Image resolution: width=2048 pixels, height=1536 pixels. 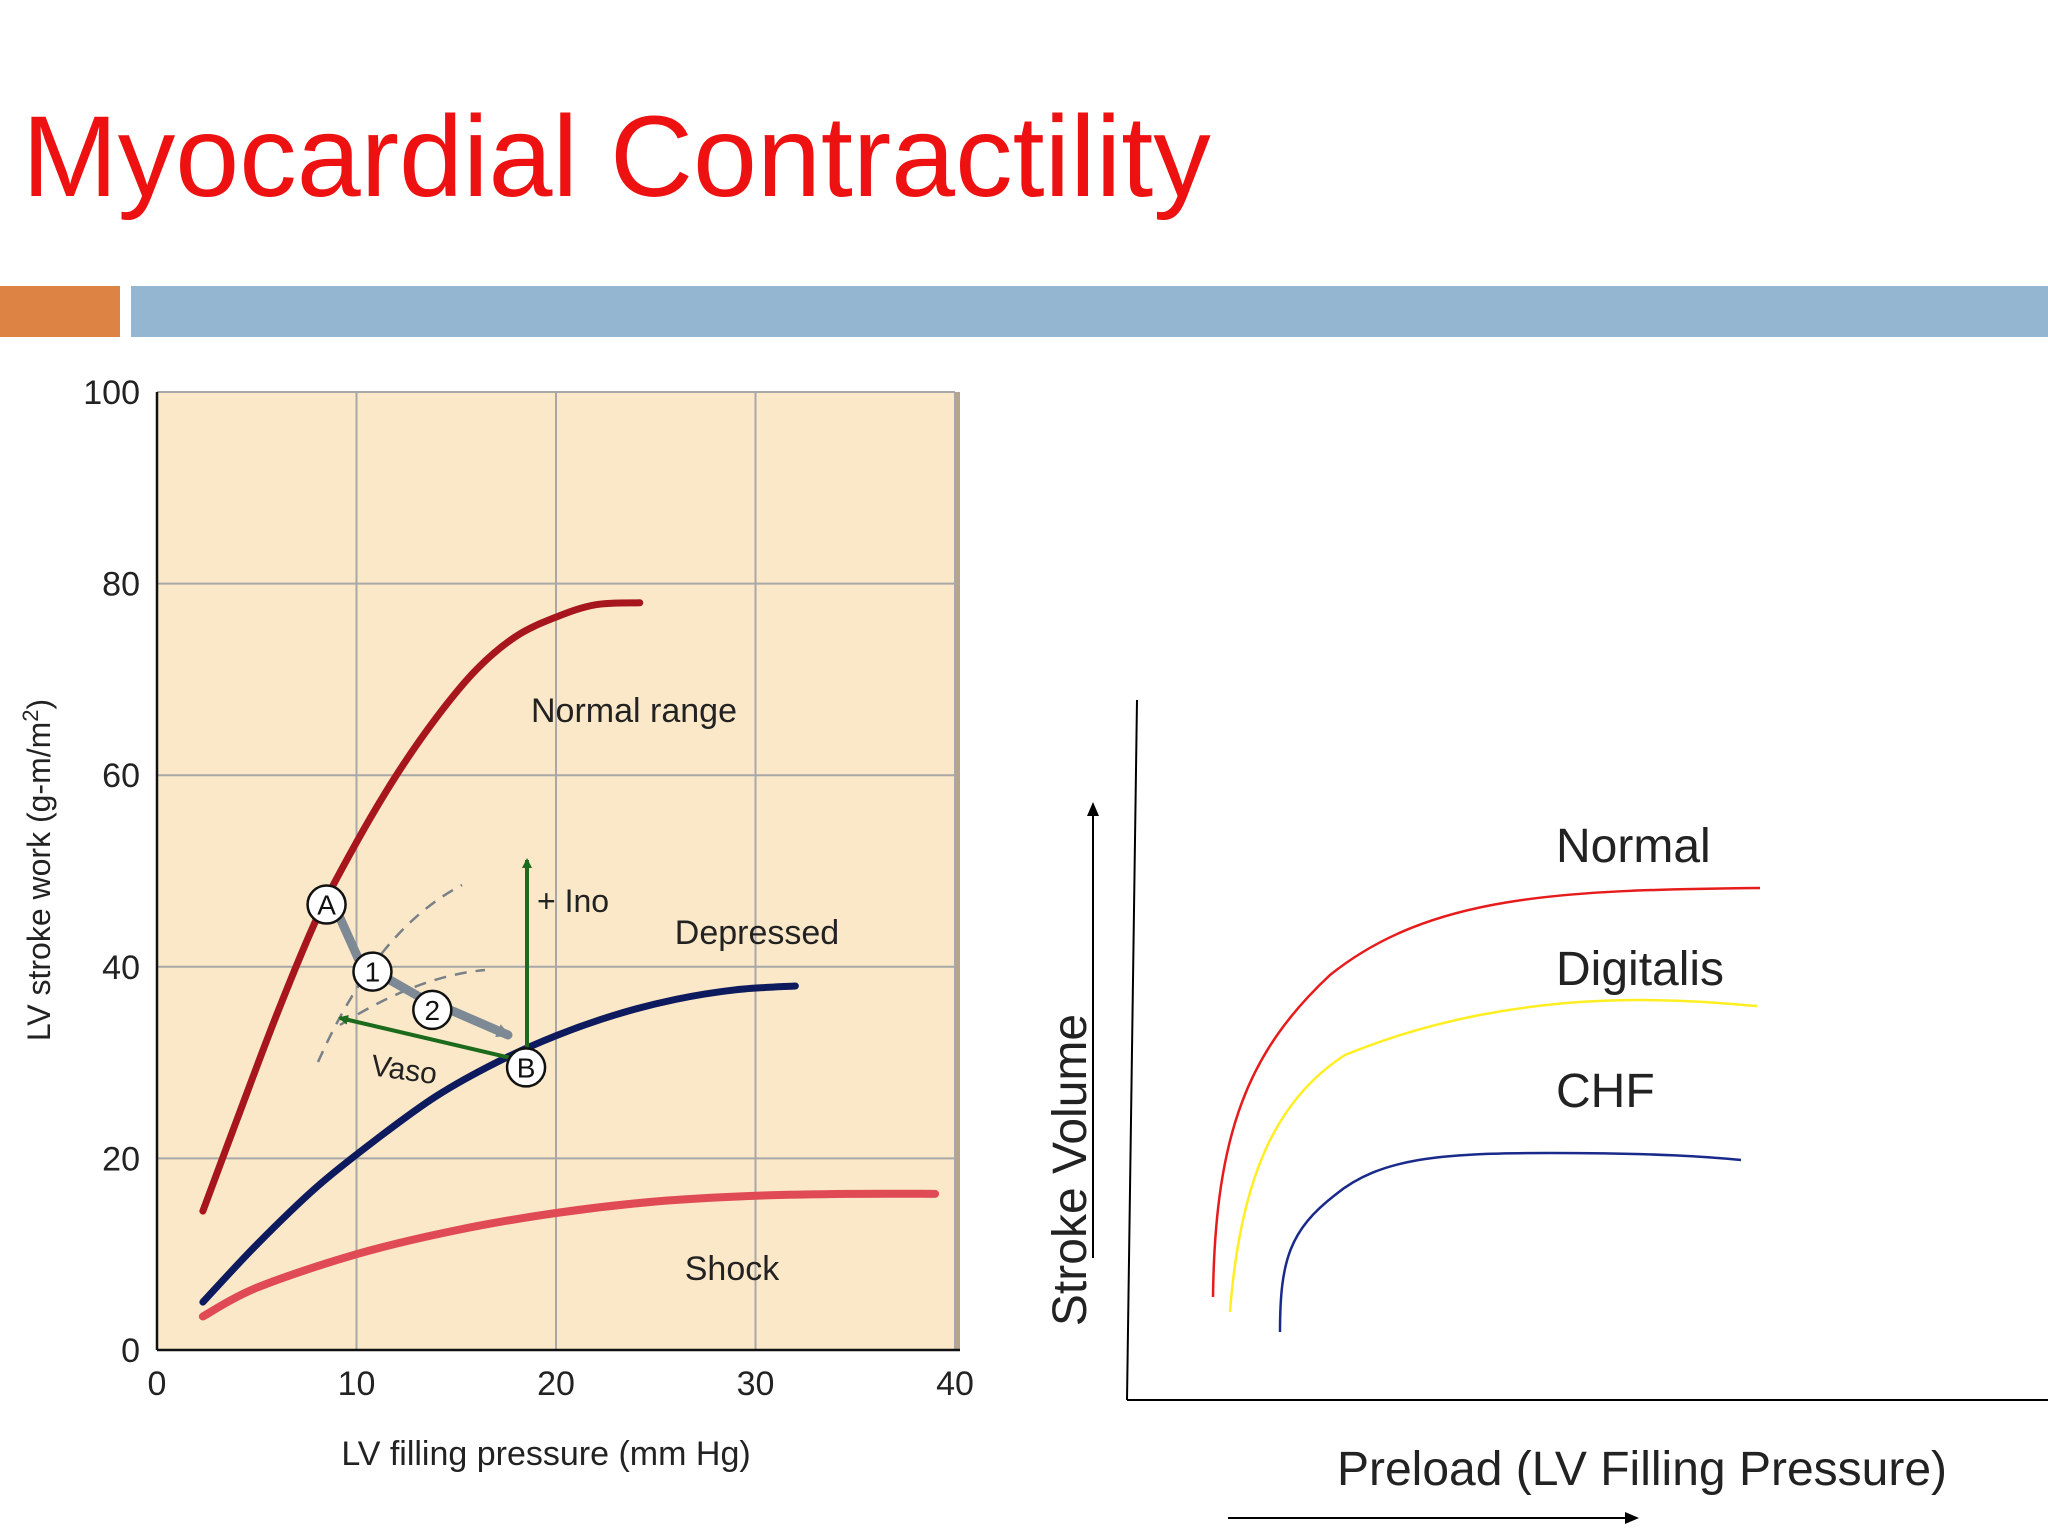 I want to click on y-axis-label: LV stroke work (g-m/m2), so click(x=37, y=870).